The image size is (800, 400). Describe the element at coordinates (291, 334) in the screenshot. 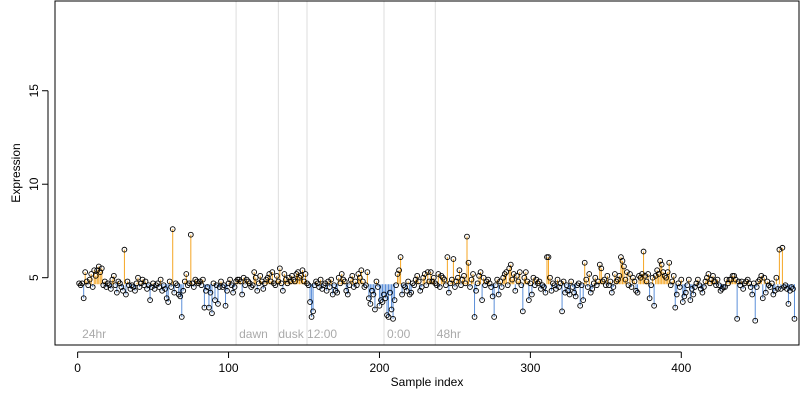

I see `annotation-label-2: dusk` at that location.